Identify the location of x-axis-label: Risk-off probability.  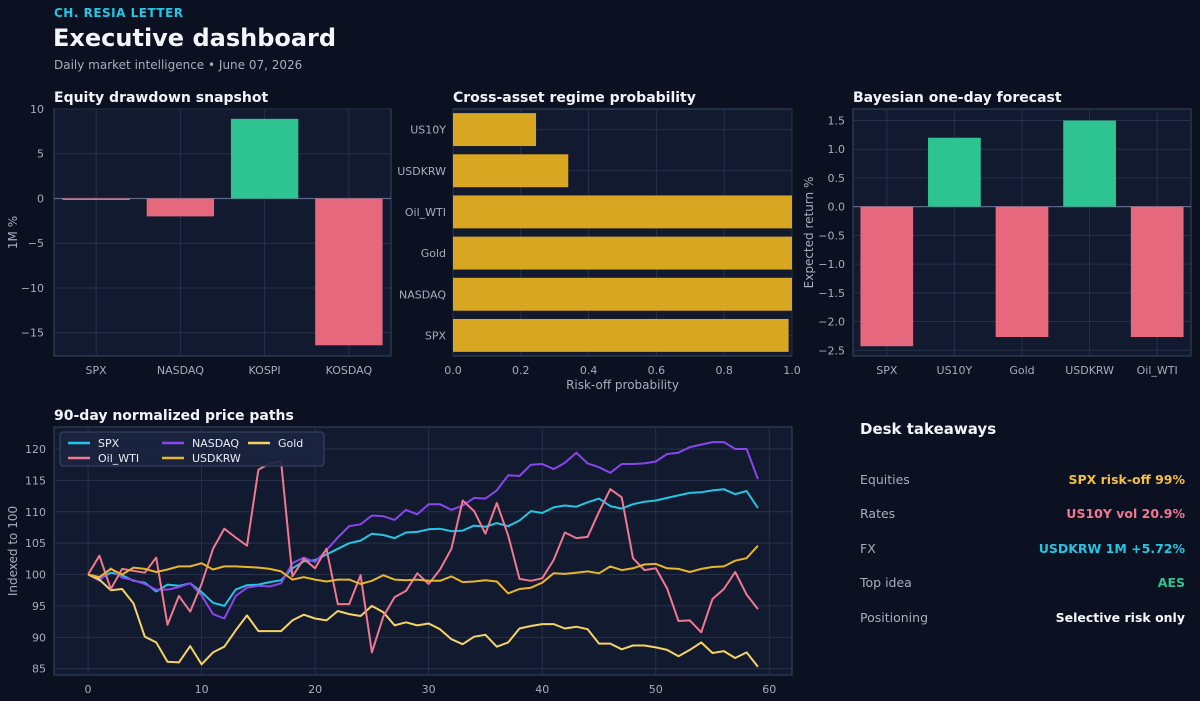
(622, 385).